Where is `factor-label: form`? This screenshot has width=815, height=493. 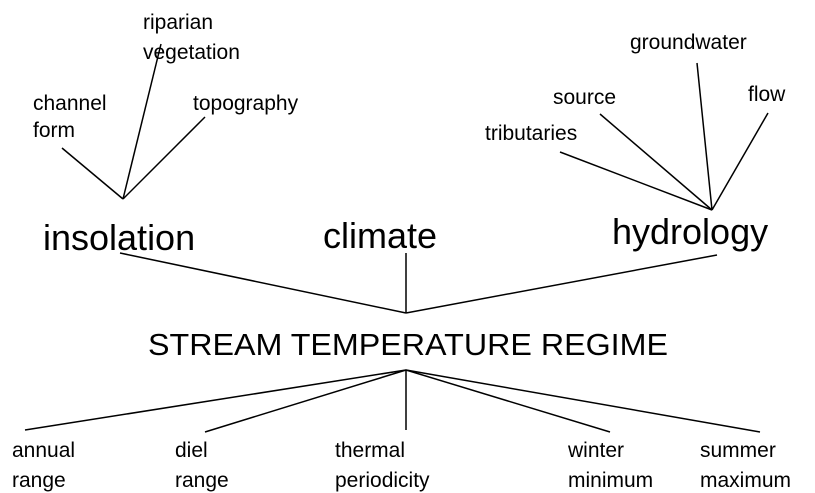 factor-label: form is located at coordinates (54, 130).